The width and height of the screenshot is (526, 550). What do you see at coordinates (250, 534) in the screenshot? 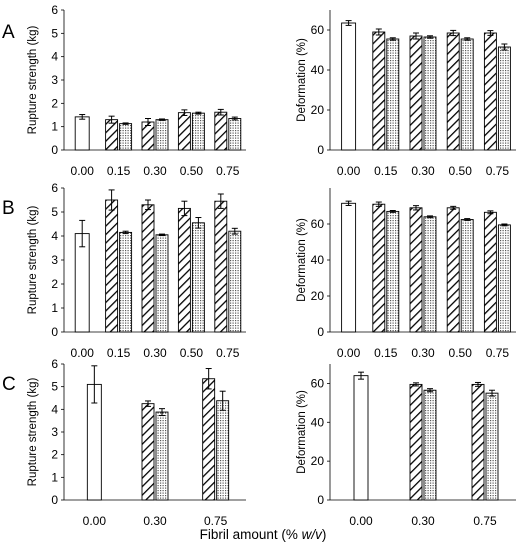
I see `x-axis-label-prefix: Fibril amount (%` at bounding box center [250, 534].